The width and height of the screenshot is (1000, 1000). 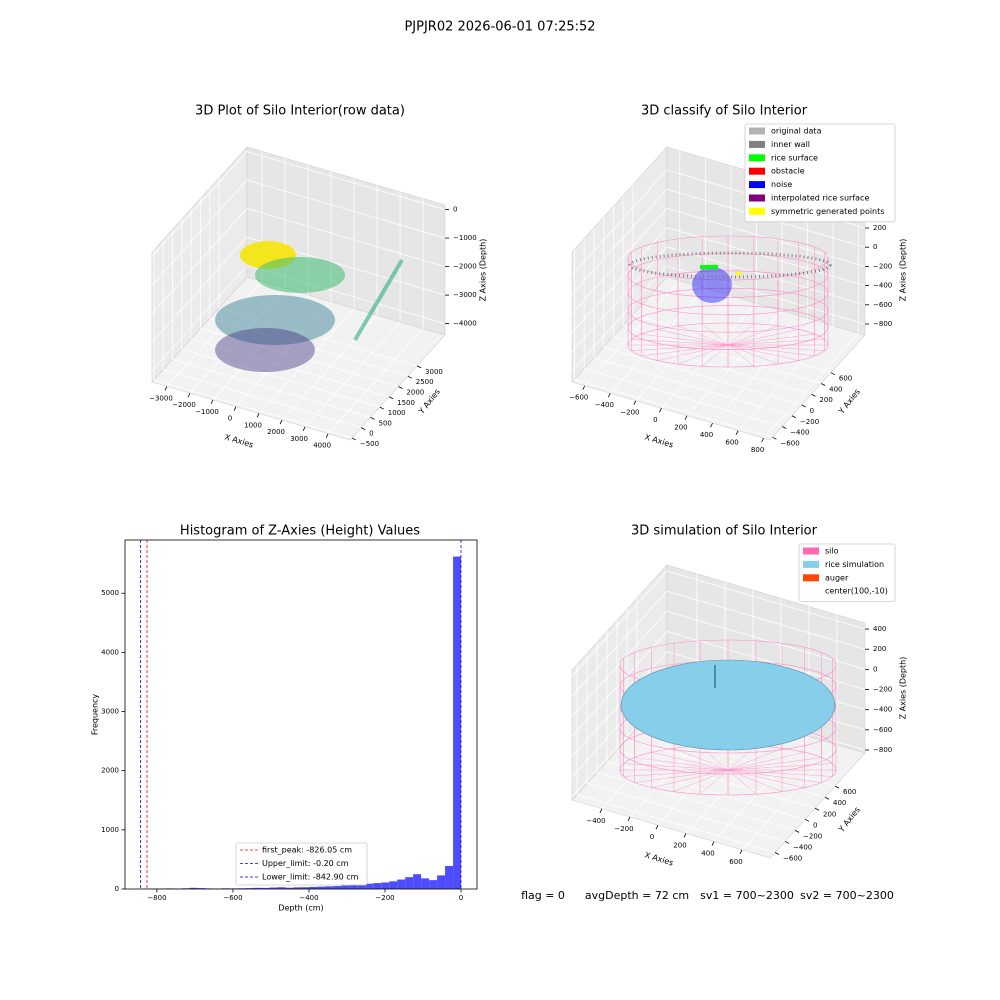 What do you see at coordinates (781, 184) in the screenshot?
I see `legend-label: noise` at bounding box center [781, 184].